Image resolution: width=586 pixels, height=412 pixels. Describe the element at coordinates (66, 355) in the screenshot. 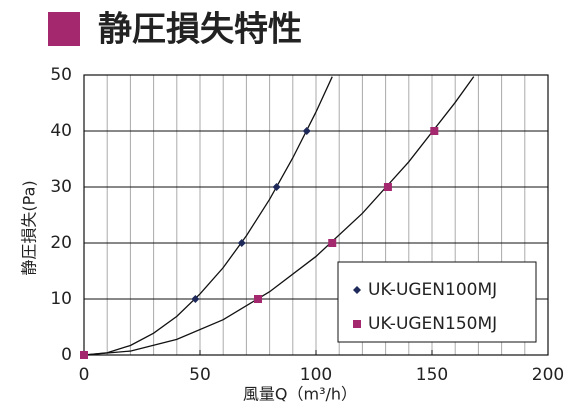

I see `y-tick-label: 0` at that location.